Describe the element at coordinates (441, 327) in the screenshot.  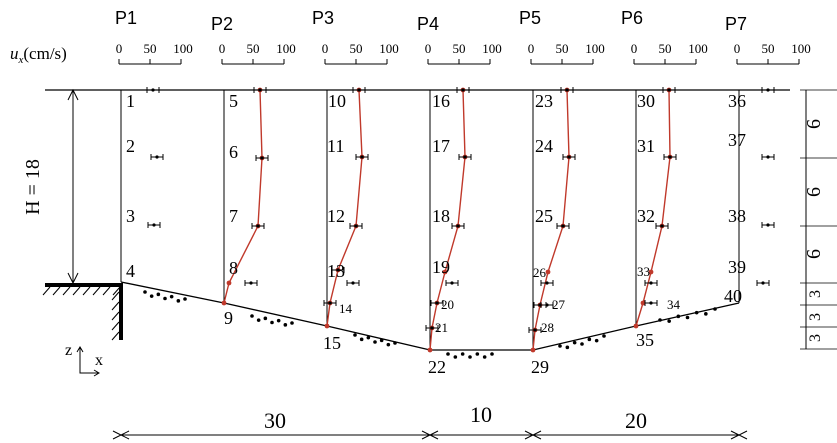
I see `node-label-21: 21` at that location.